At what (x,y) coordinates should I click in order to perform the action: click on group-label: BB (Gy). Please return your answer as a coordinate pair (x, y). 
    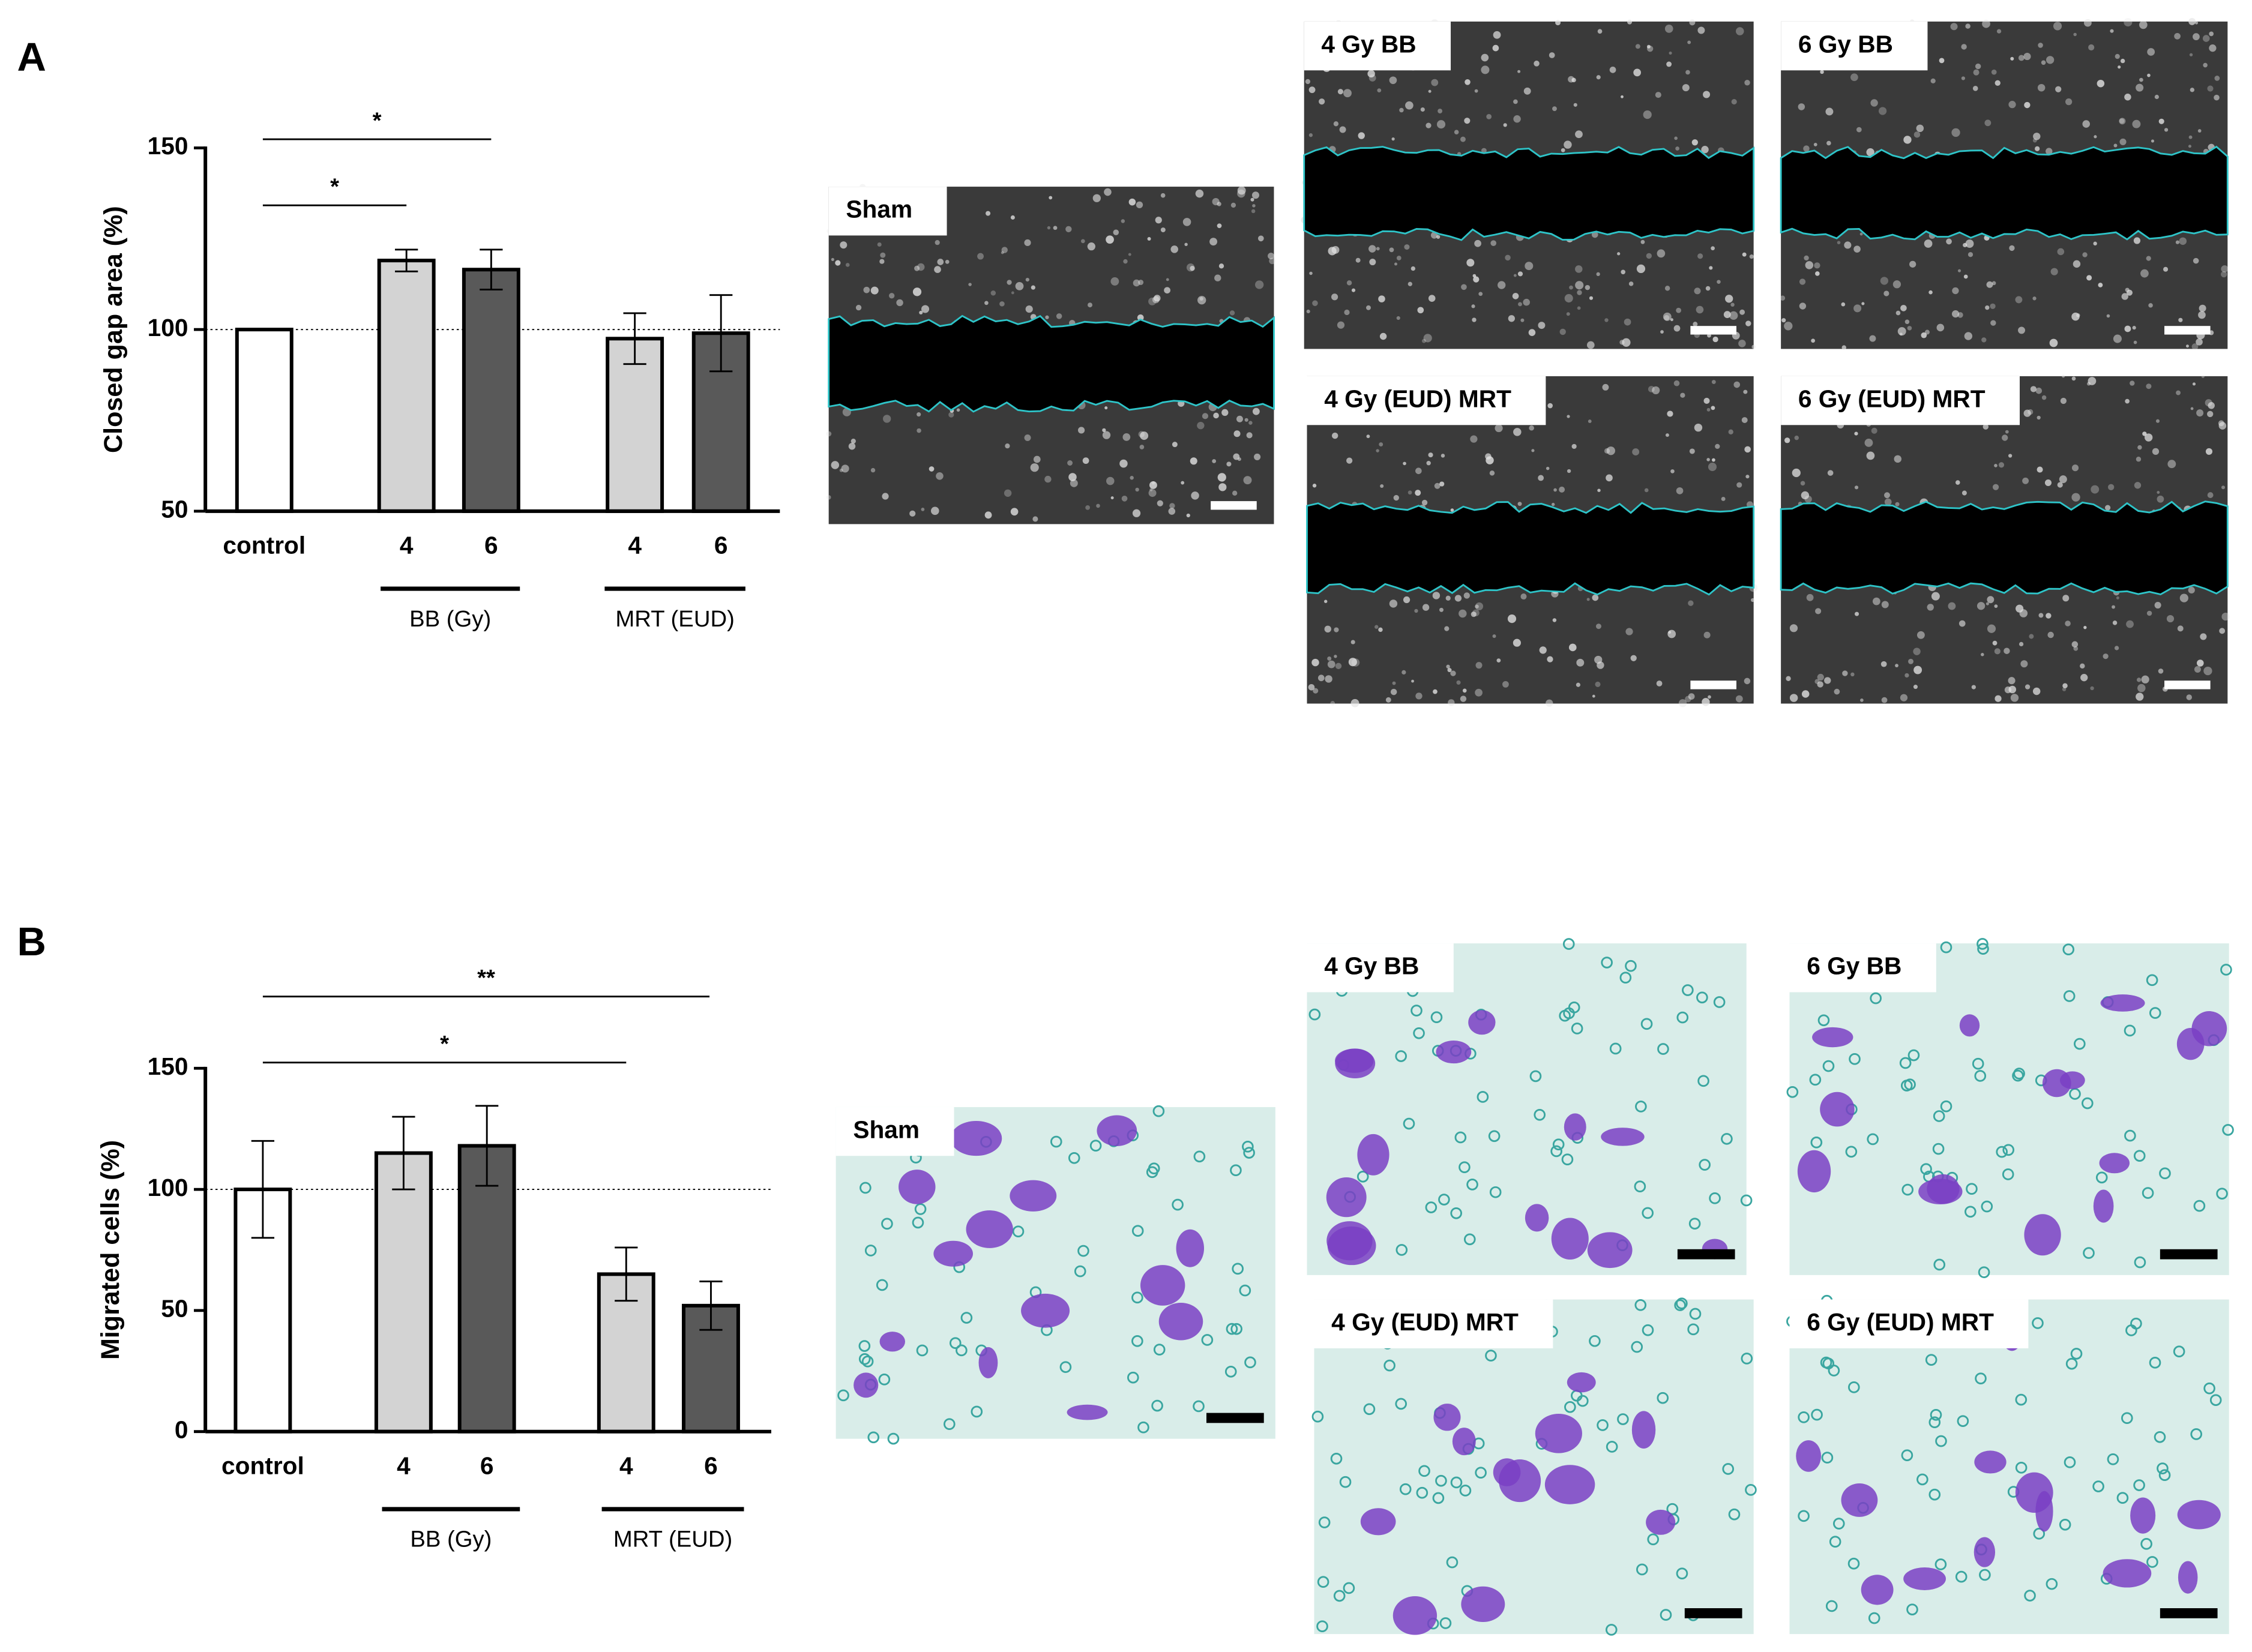
    Looking at the image, I should click on (451, 1539).